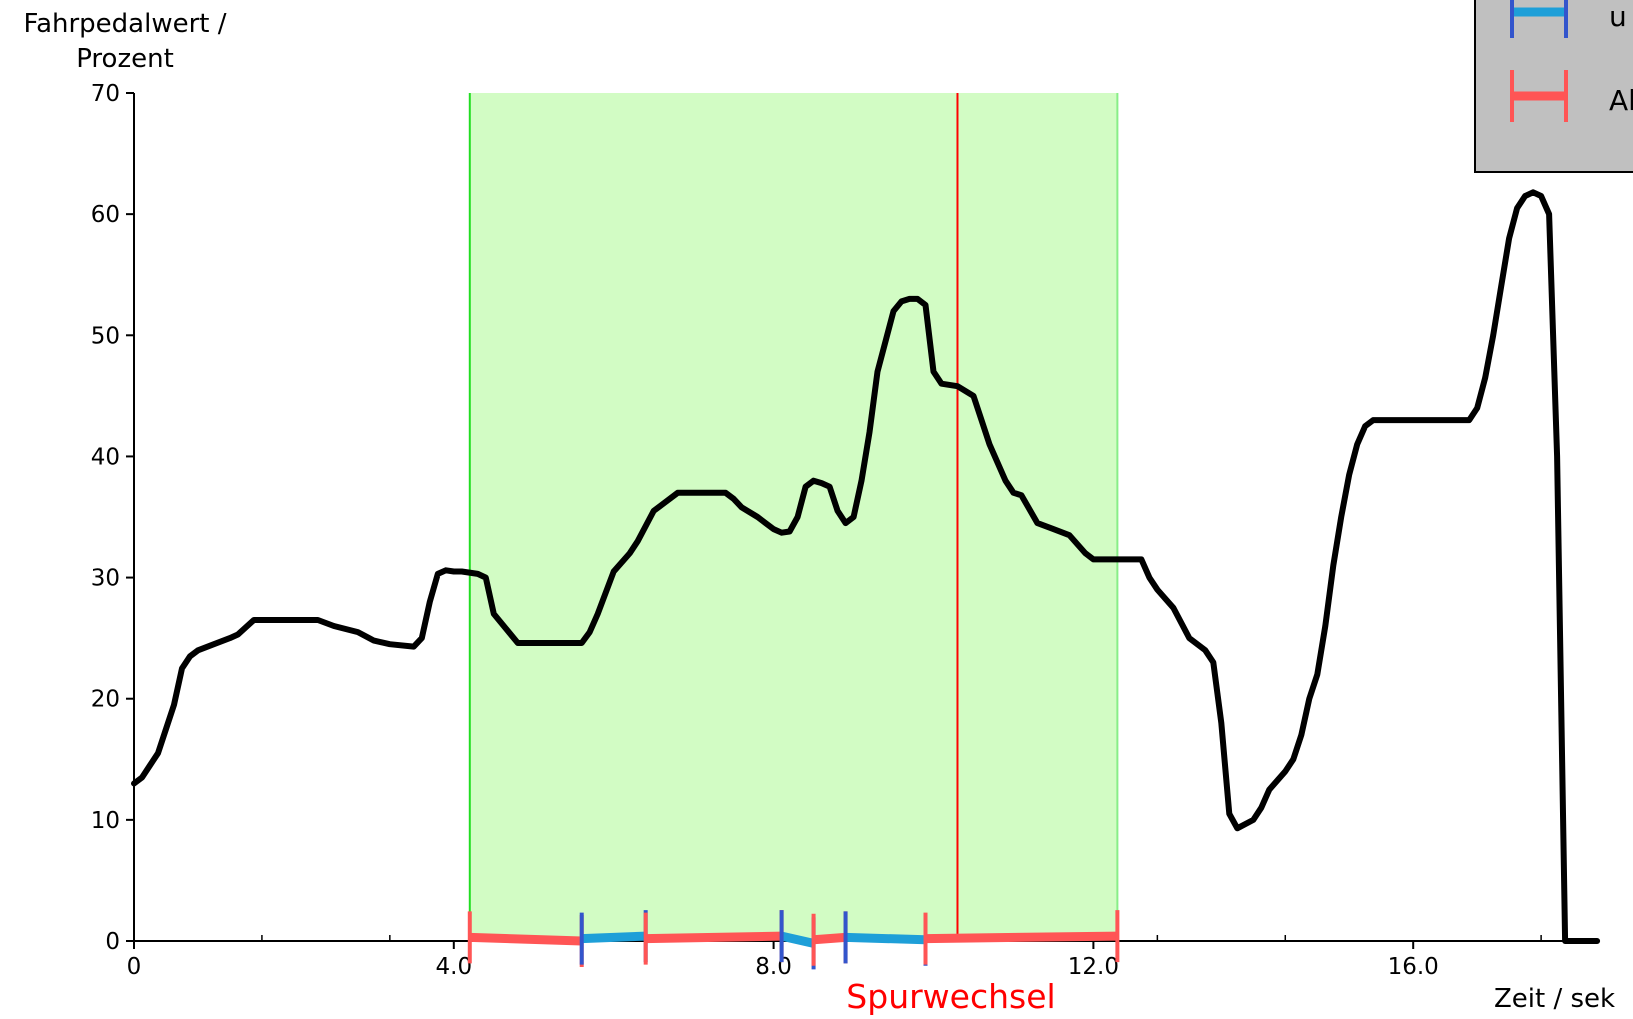 The height and width of the screenshot is (1019, 1633). I want to click on y-tick-label: 0, so click(112, 942).